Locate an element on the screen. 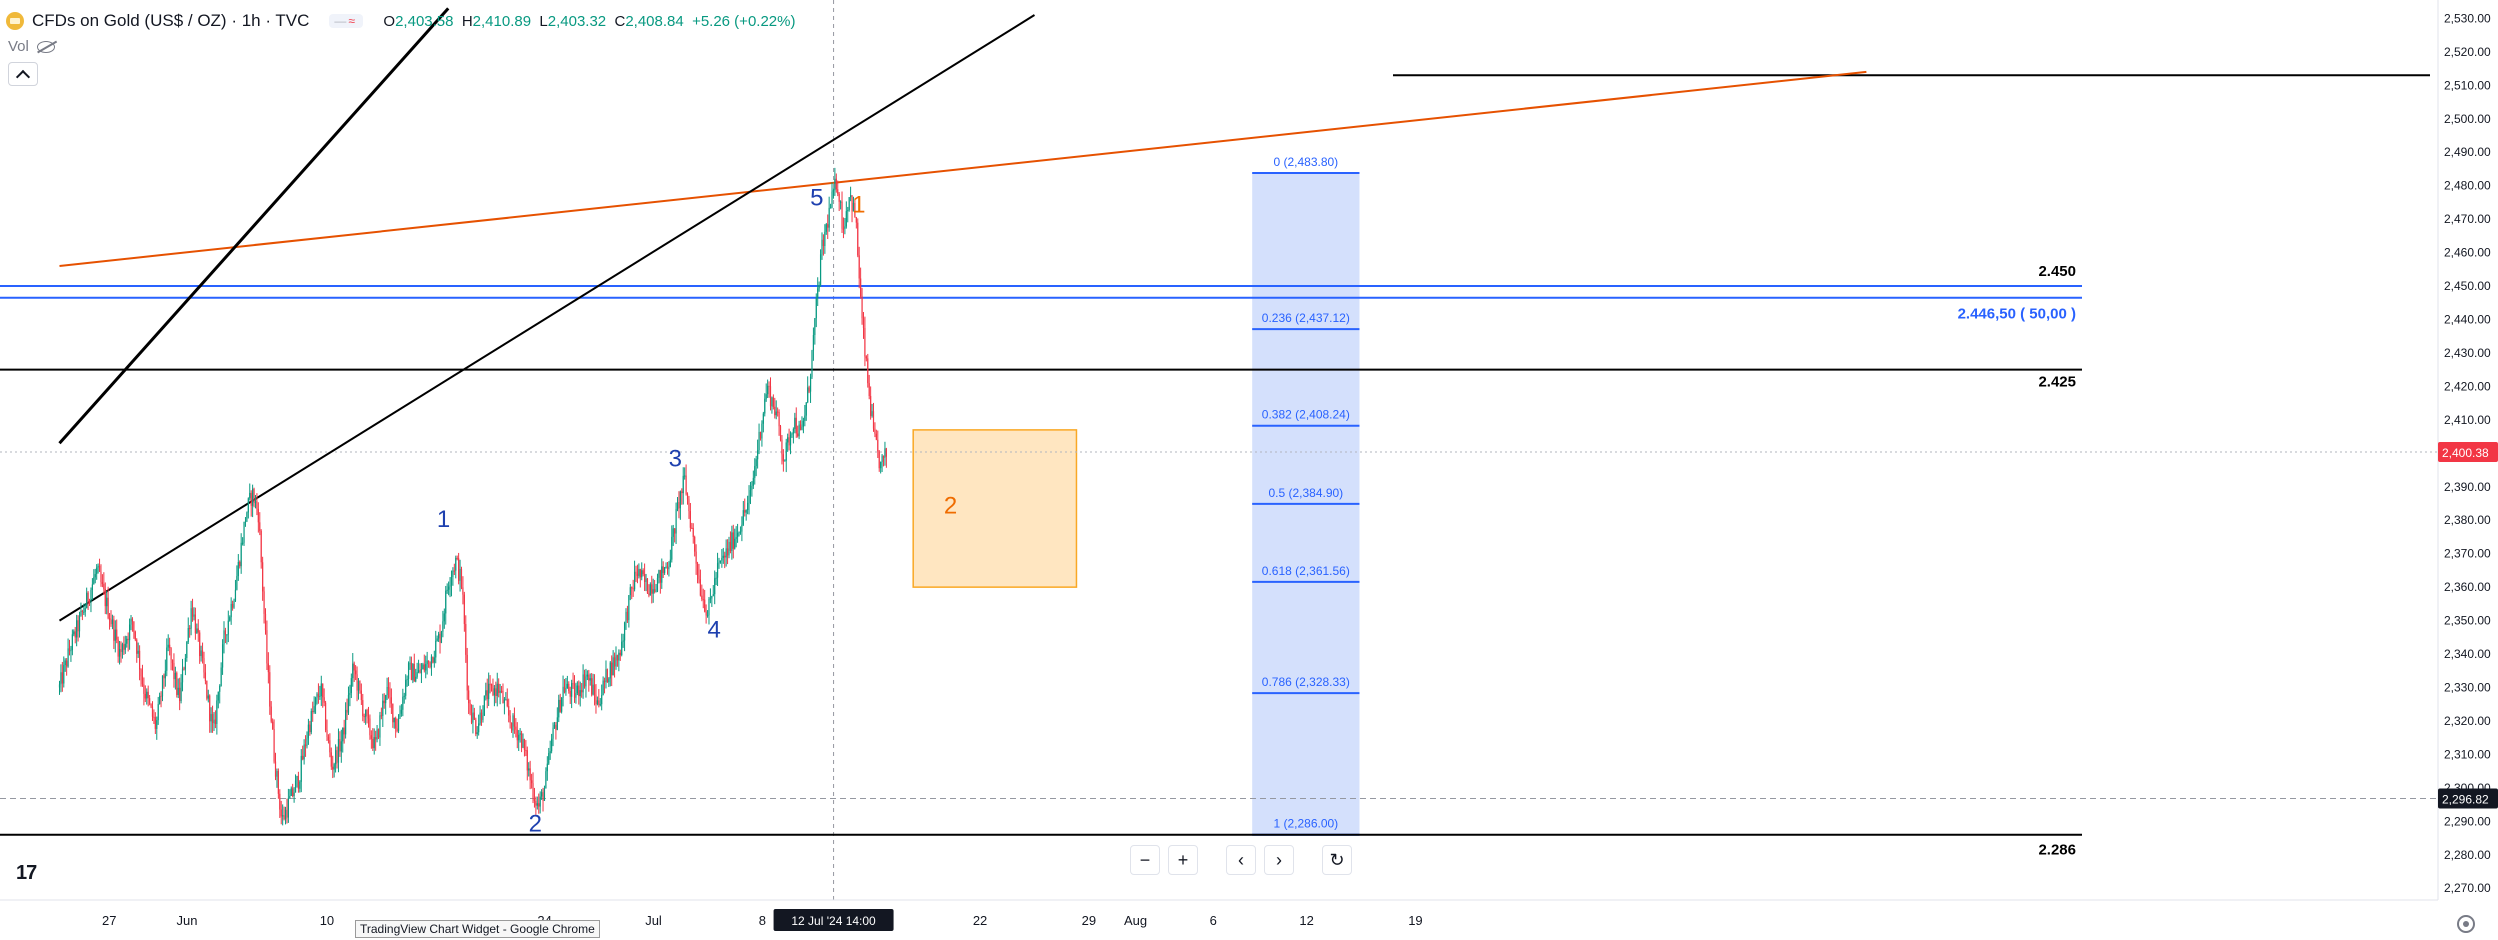 This screenshot has height=940, width=2498. scroll-left-button: ‹ is located at coordinates (1241, 860).